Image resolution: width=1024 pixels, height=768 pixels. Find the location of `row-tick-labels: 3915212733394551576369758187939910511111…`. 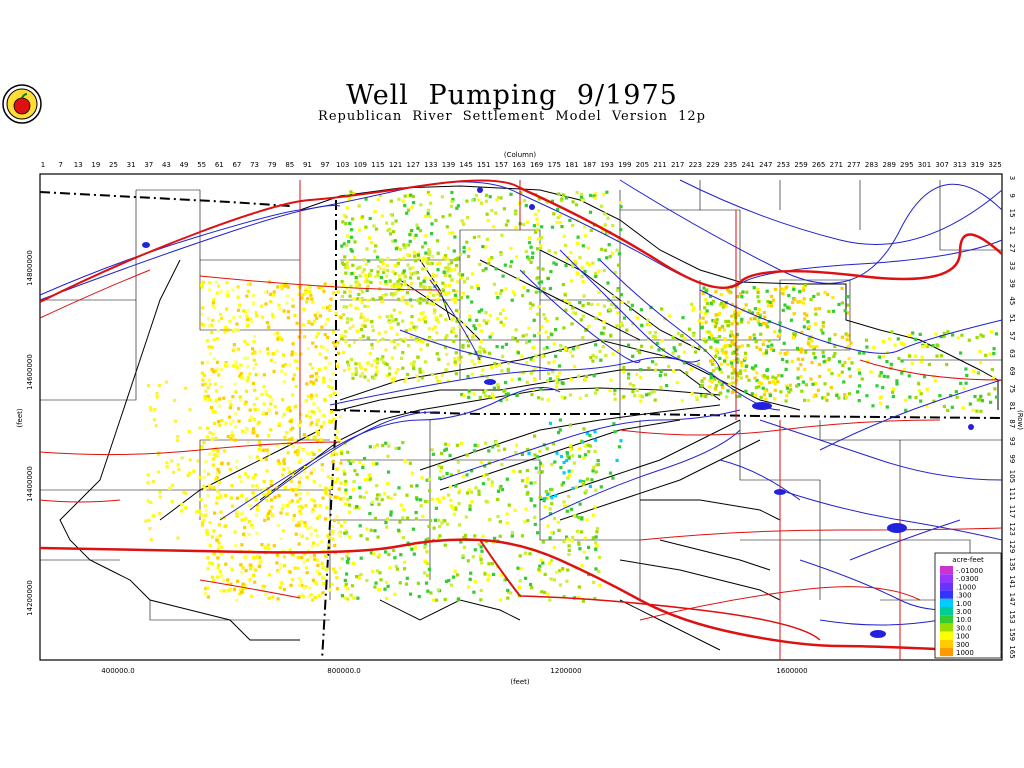

row-tick-labels: 3915212733394551576369758187939910511111… is located at coordinates (1012, 417).